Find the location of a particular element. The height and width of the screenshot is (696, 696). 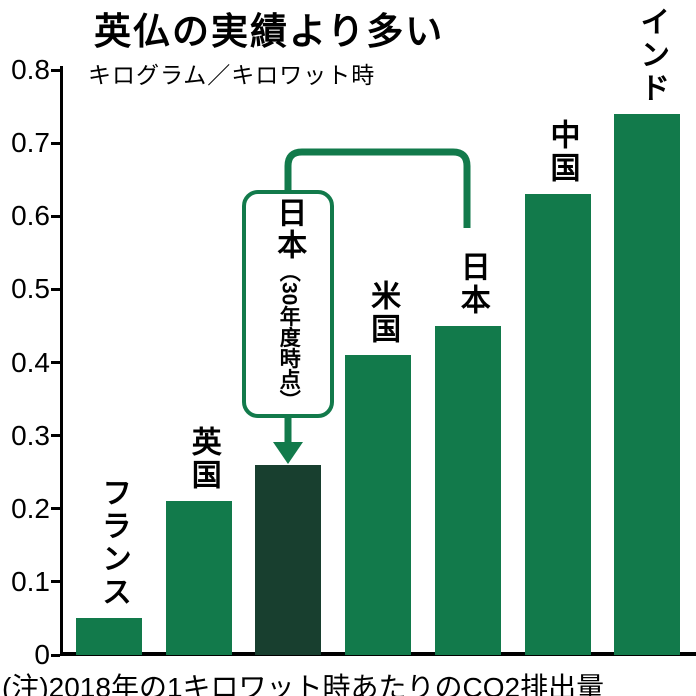

bar-label-4: 米国 is located at coordinates (383, 313).